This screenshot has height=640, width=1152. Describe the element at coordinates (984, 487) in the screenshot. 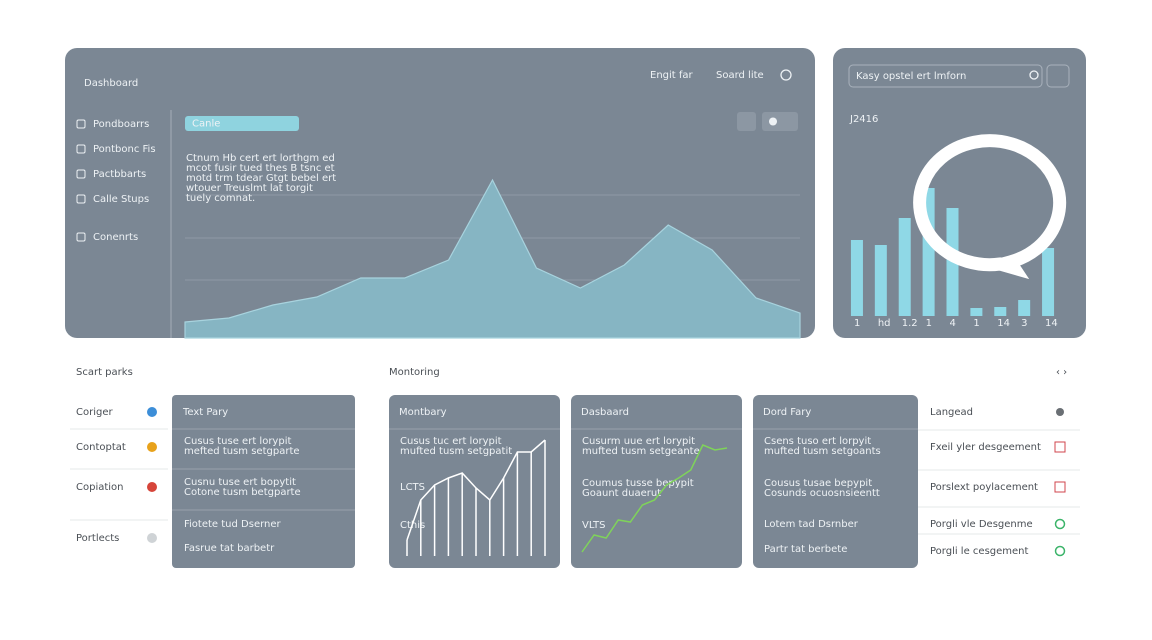

I see `list-item: Porslext poylacement` at that location.